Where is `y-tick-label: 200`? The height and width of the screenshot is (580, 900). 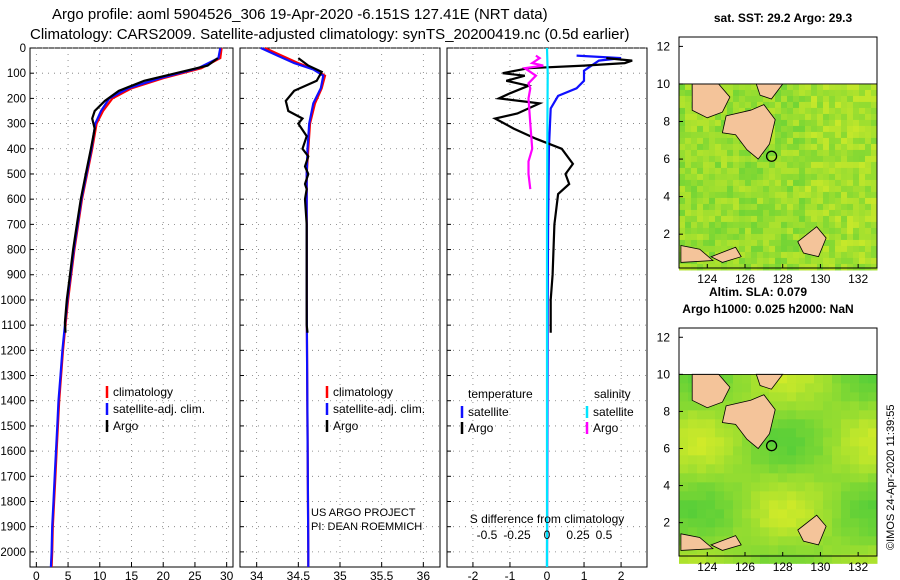
y-tick-label: 200 is located at coordinates (16, 99).